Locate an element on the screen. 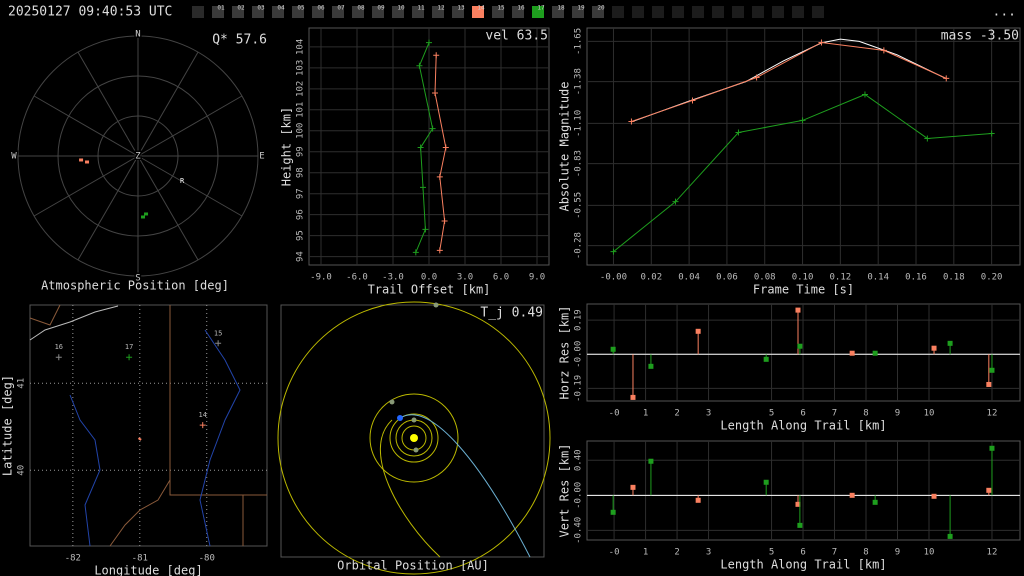 This screenshot has height=576, width=1024. x-axis-label: Length Along Trail [km] is located at coordinates (803, 426).